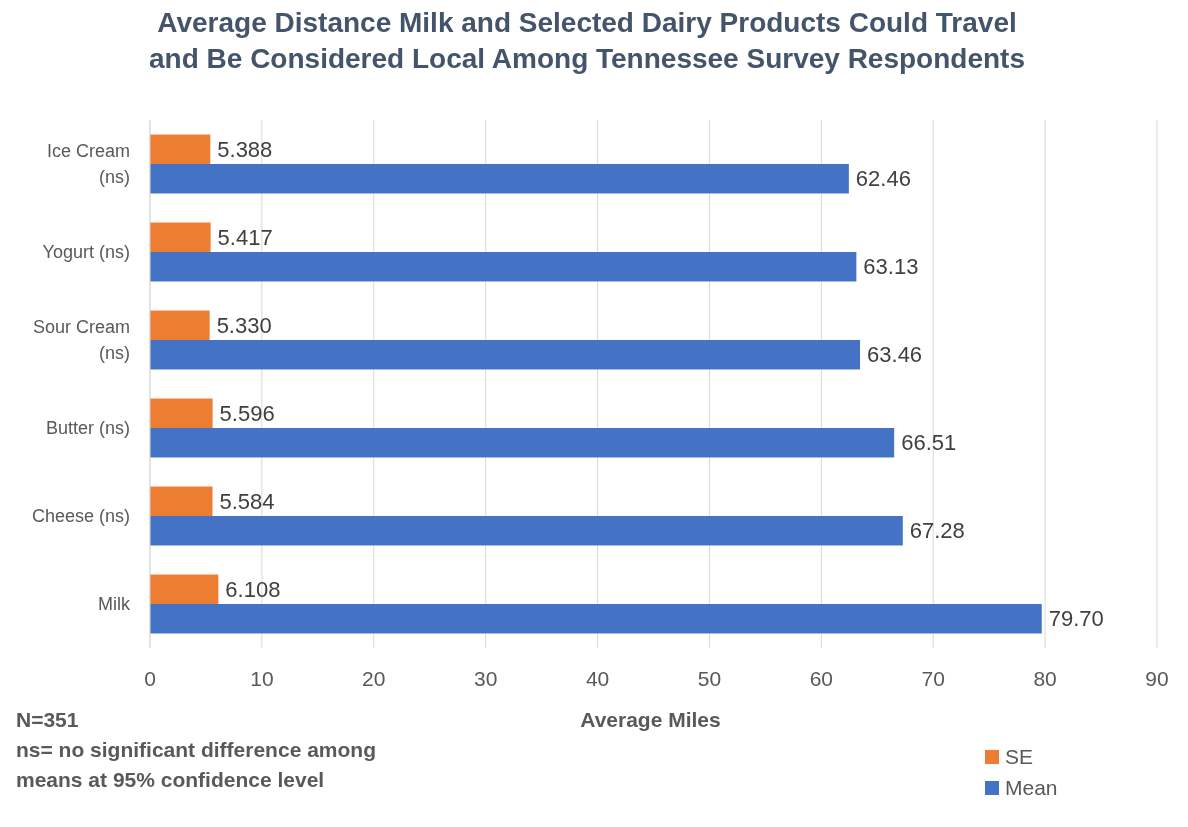  What do you see at coordinates (485, 678) in the screenshot?
I see `x-tick-label: 30` at bounding box center [485, 678].